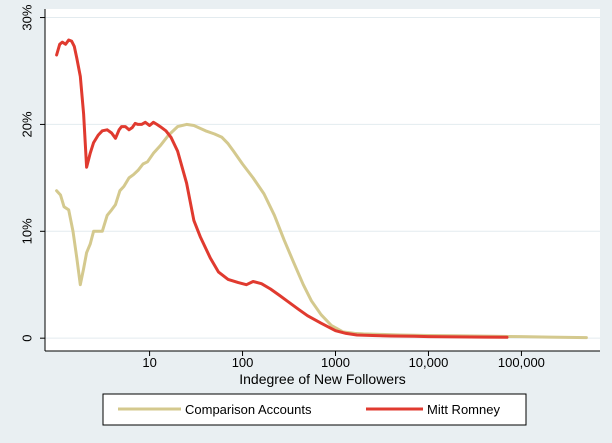 This screenshot has width=612, height=443. I want to click on x-tick-label: 100, so click(243, 362).